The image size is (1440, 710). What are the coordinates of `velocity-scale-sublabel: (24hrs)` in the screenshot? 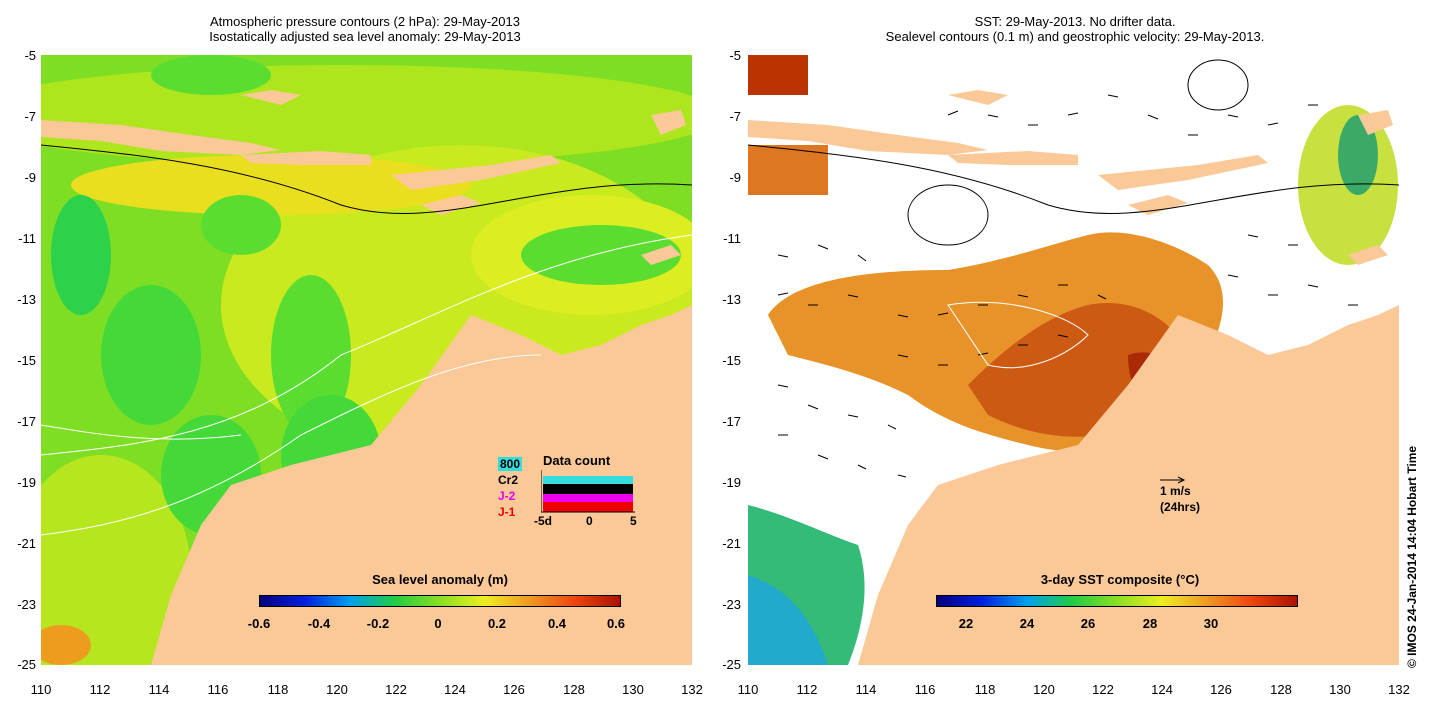 It's located at (1180, 507).